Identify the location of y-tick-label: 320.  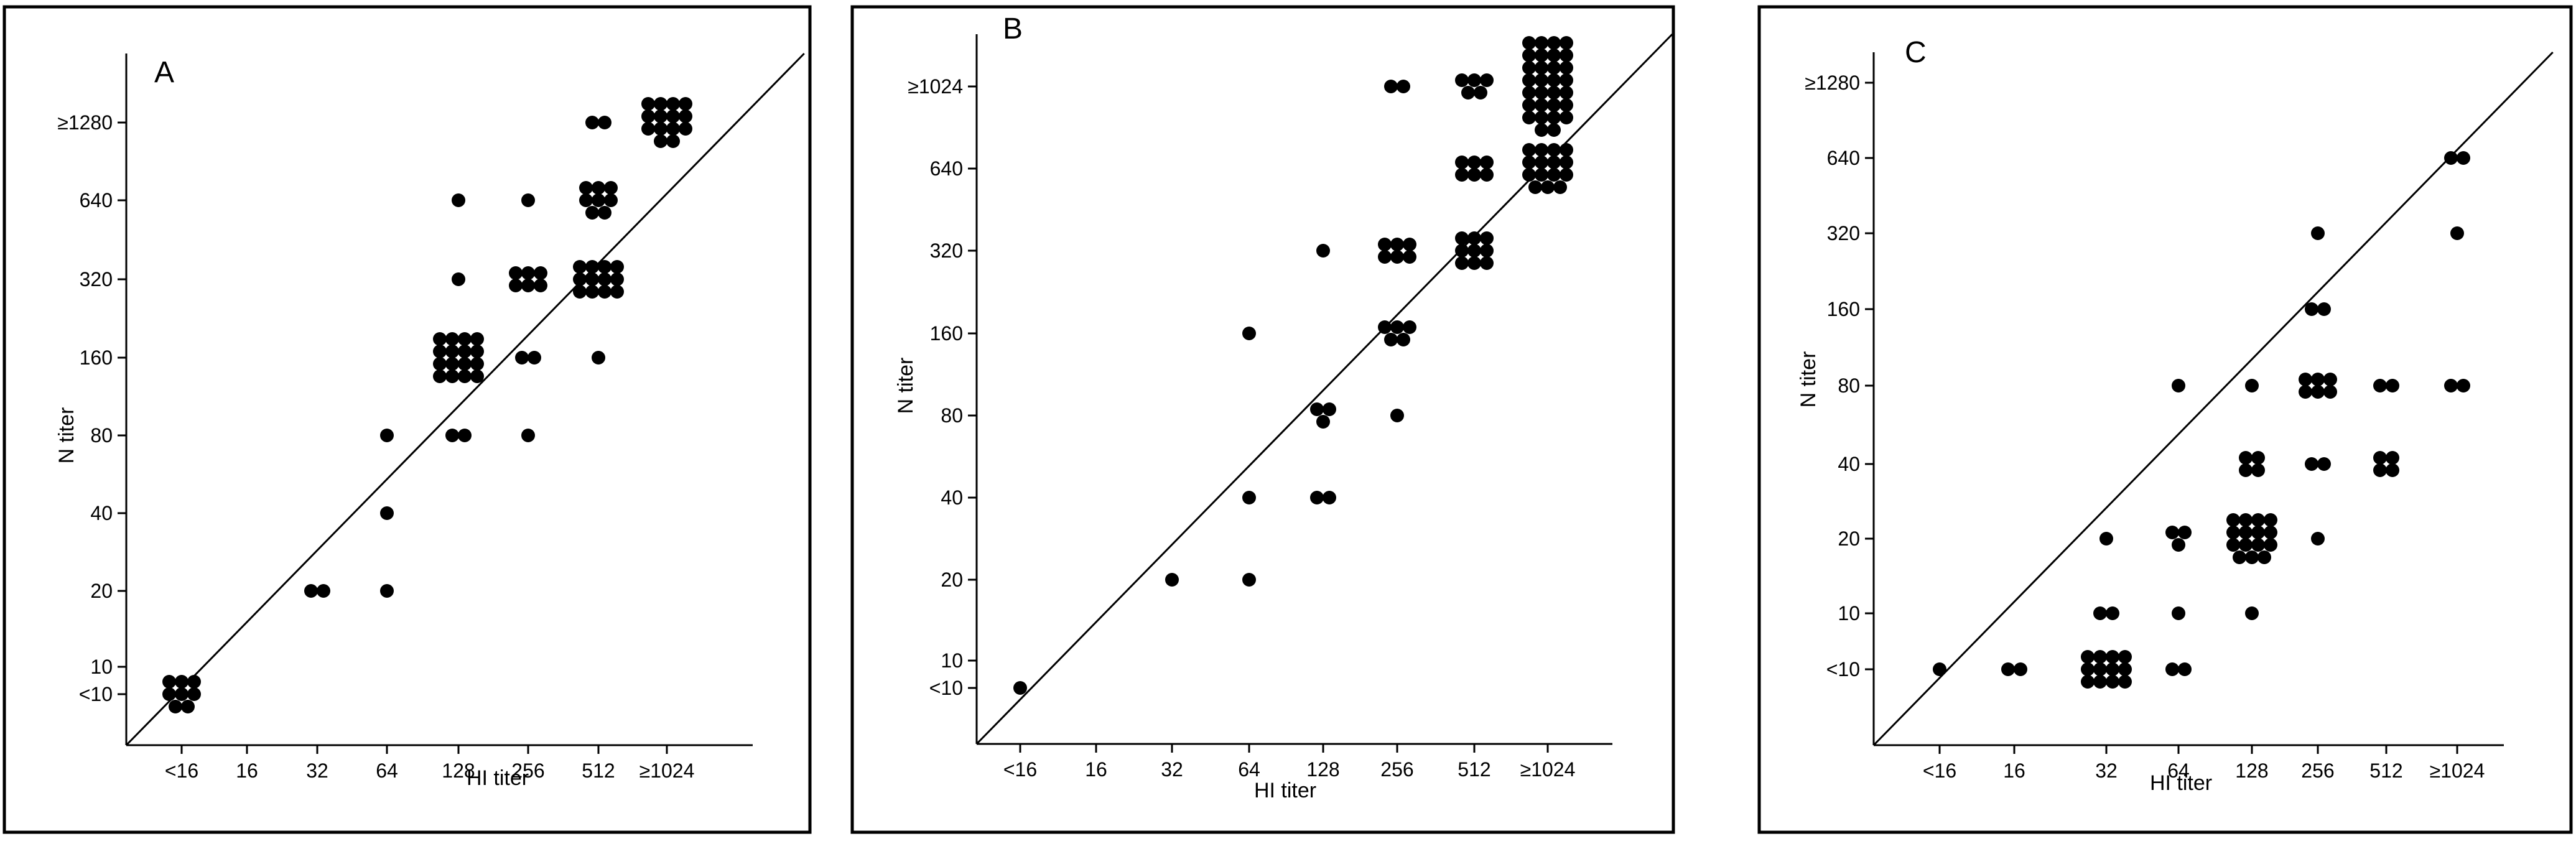
(96, 279).